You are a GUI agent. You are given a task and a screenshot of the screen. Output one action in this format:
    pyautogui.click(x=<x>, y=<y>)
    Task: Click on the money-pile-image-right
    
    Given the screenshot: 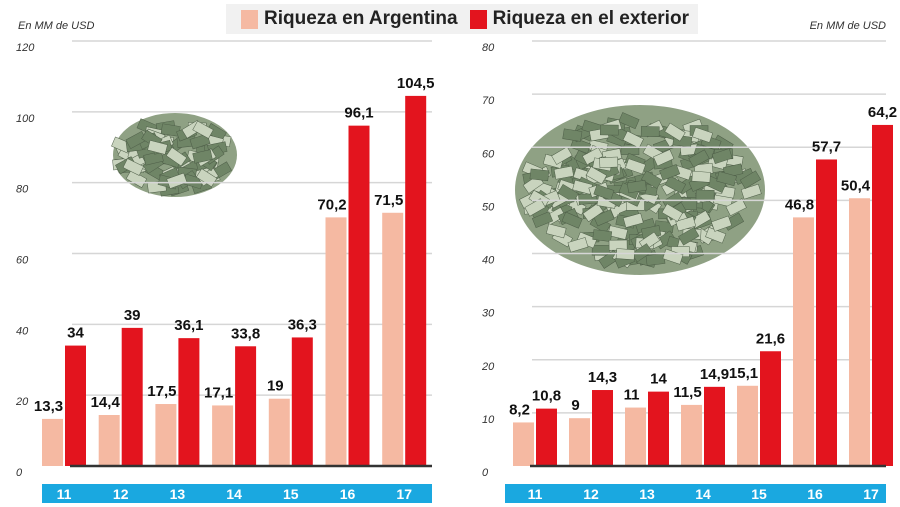 What is the action you would take?
    pyautogui.click(x=640, y=190)
    